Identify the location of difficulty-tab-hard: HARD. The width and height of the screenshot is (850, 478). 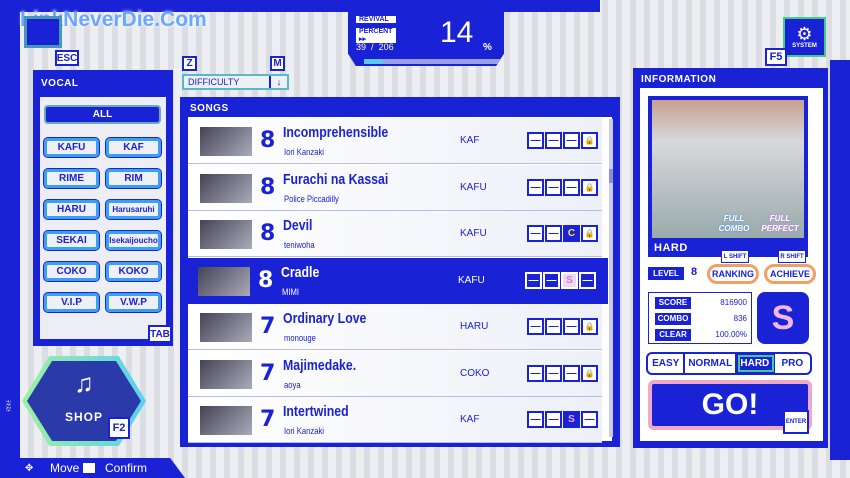
(756, 363).